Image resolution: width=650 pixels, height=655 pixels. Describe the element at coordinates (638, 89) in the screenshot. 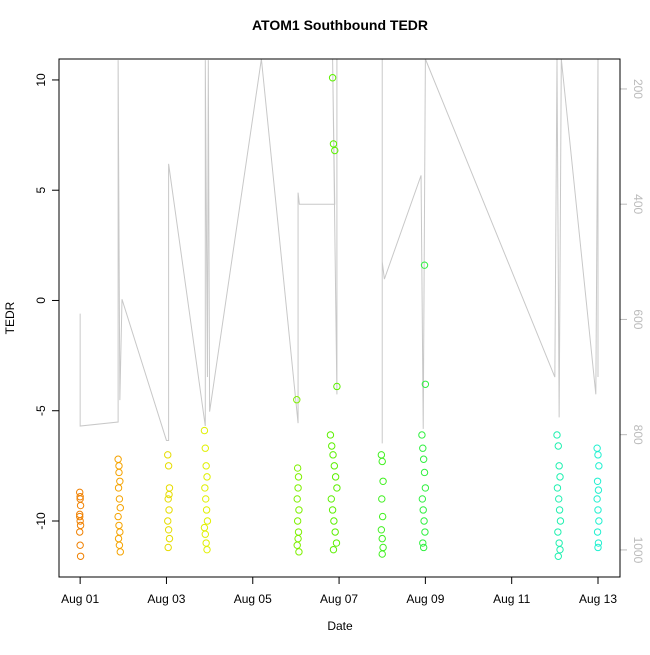

I see `y2-tick-label: 200` at that location.